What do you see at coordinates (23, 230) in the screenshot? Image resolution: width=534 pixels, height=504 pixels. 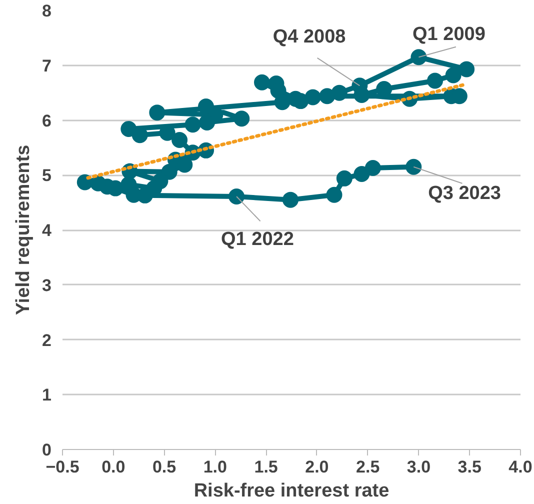 I see `y-axis-title: Yield requirements` at bounding box center [23, 230].